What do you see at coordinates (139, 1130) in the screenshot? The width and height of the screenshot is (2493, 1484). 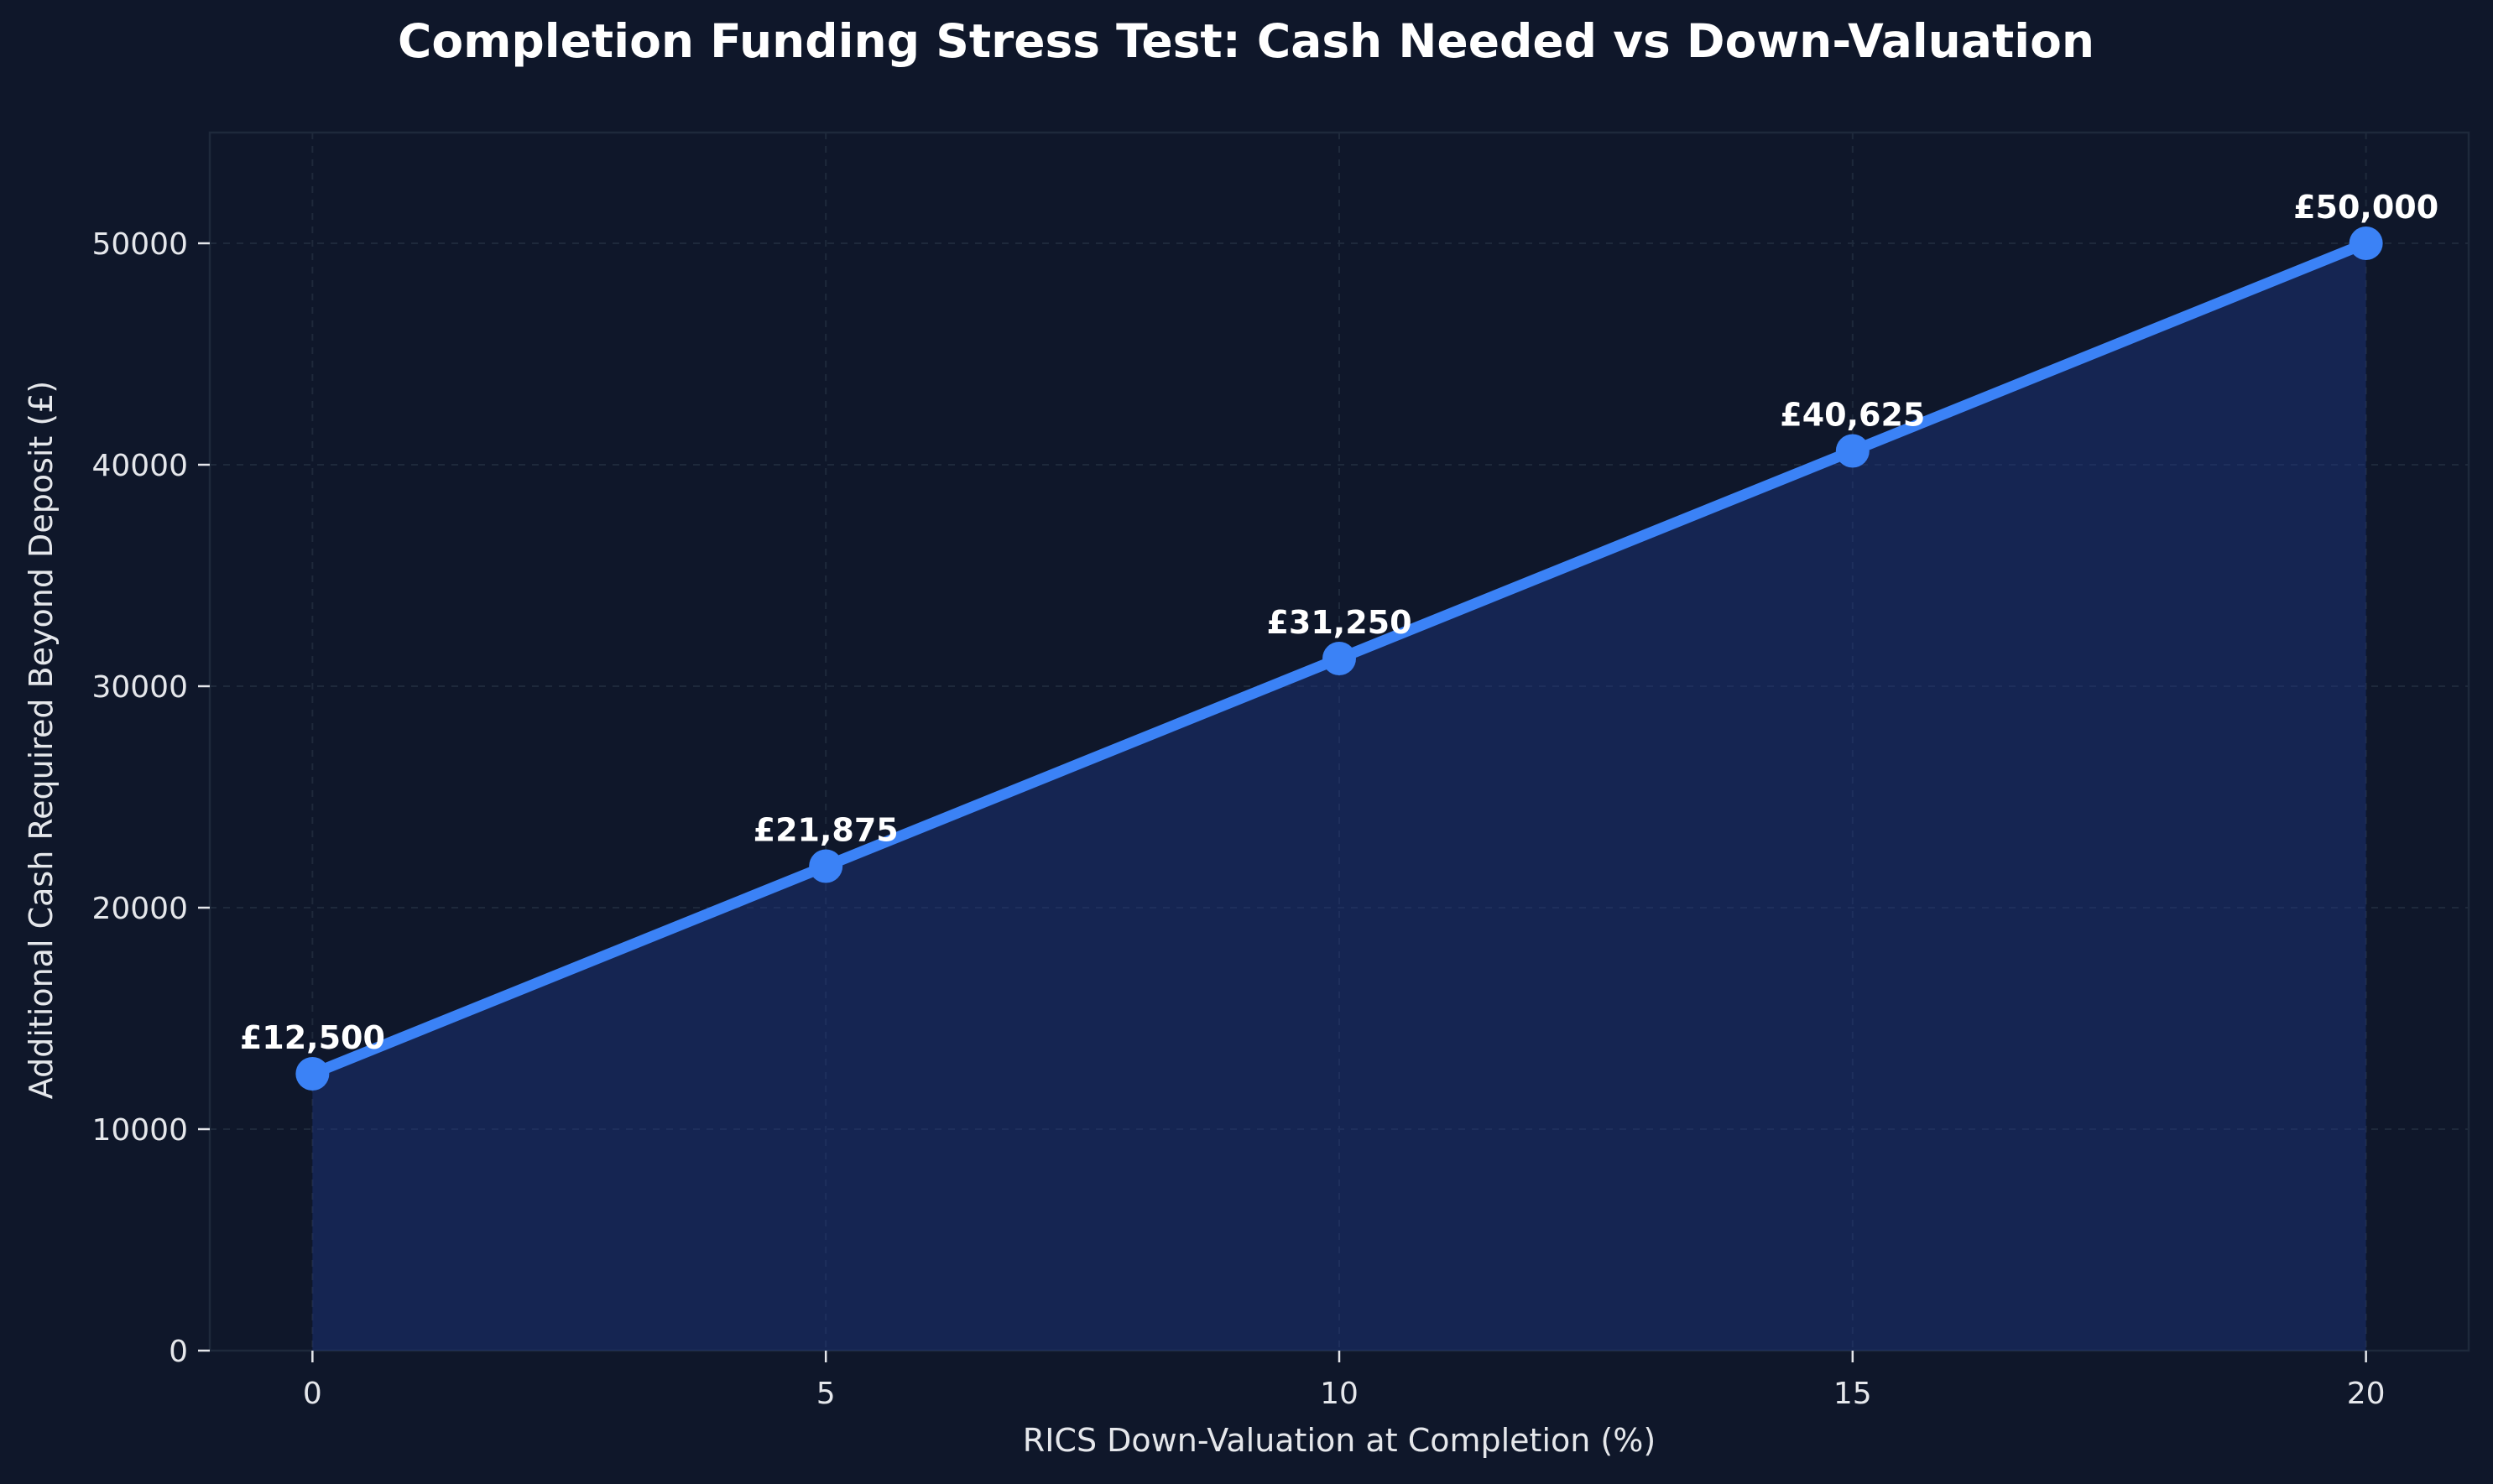 I see `y-tick-label: 10000` at bounding box center [139, 1130].